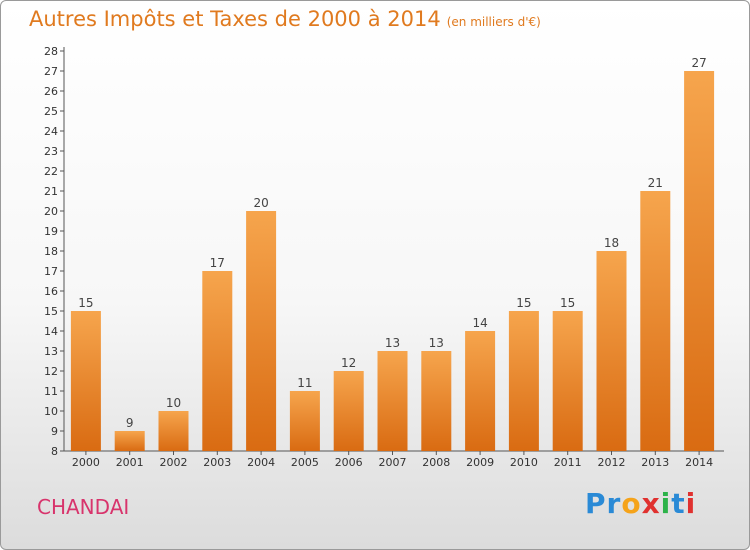 This screenshot has width=750, height=550. Describe the element at coordinates (260, 203) in the screenshot. I see `bar-value-label: 20` at that location.